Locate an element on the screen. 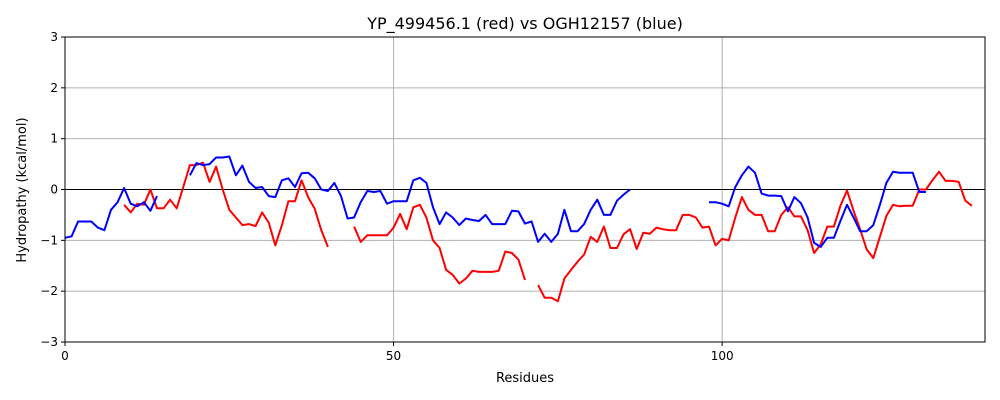  x-tick-label: 50 is located at coordinates (393, 356).